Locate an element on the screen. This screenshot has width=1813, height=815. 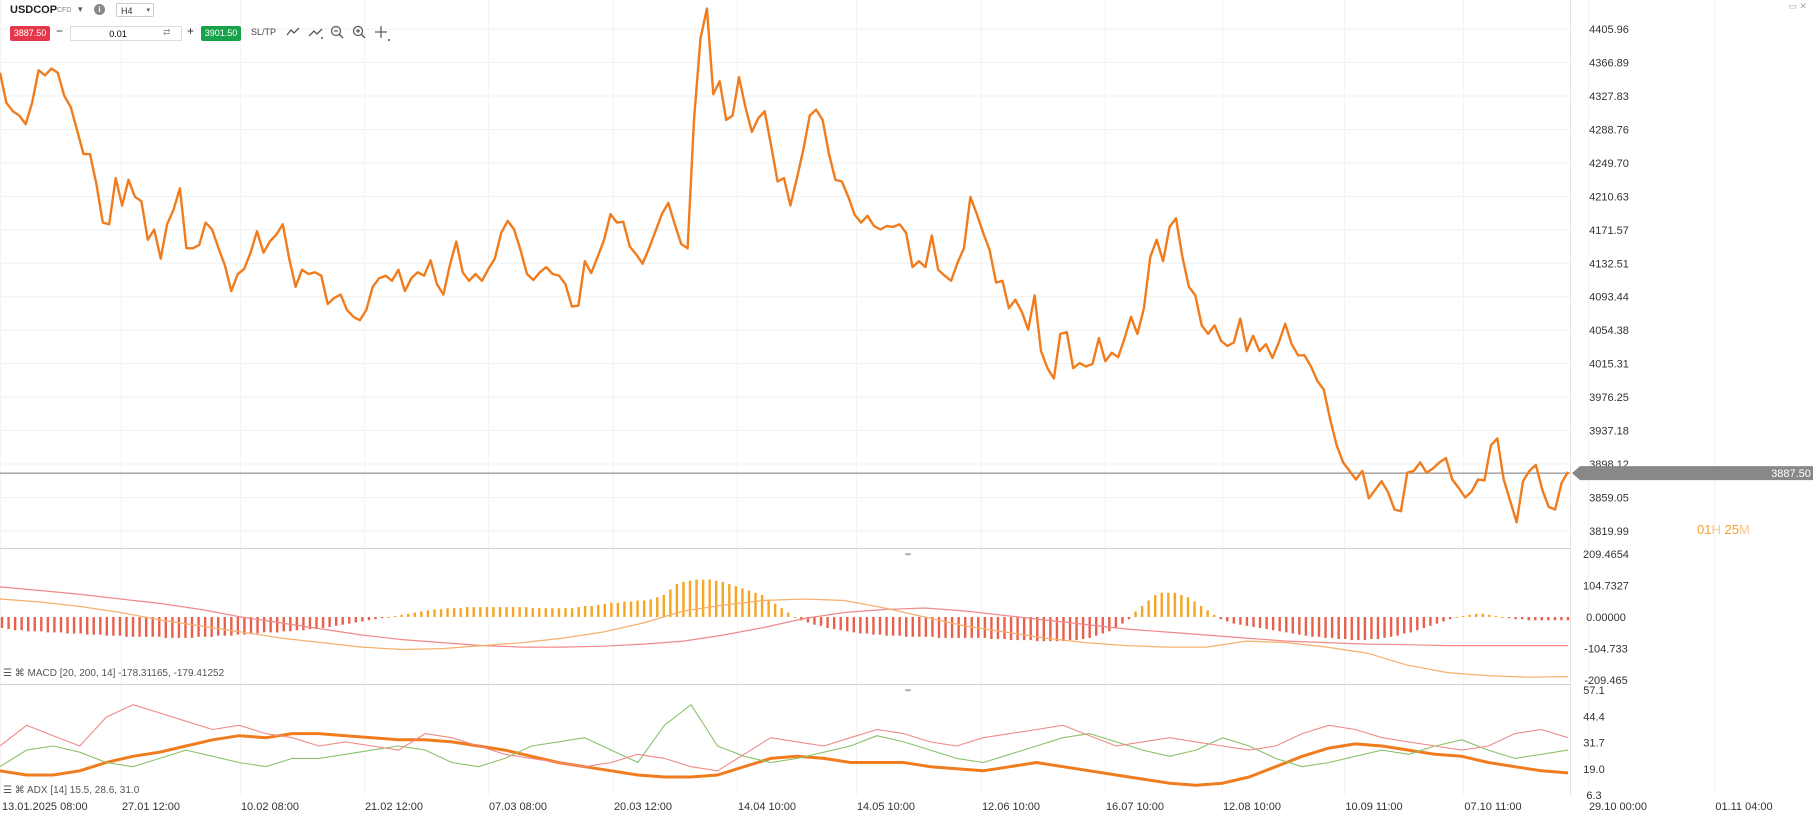
x-tick-label: 27.01 12:00 is located at coordinates (151, 807).